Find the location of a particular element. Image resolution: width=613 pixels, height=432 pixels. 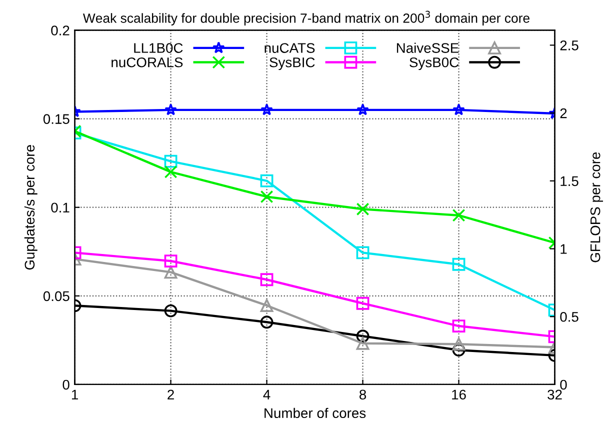

y2-tick-label: 2 is located at coordinates (563, 113).